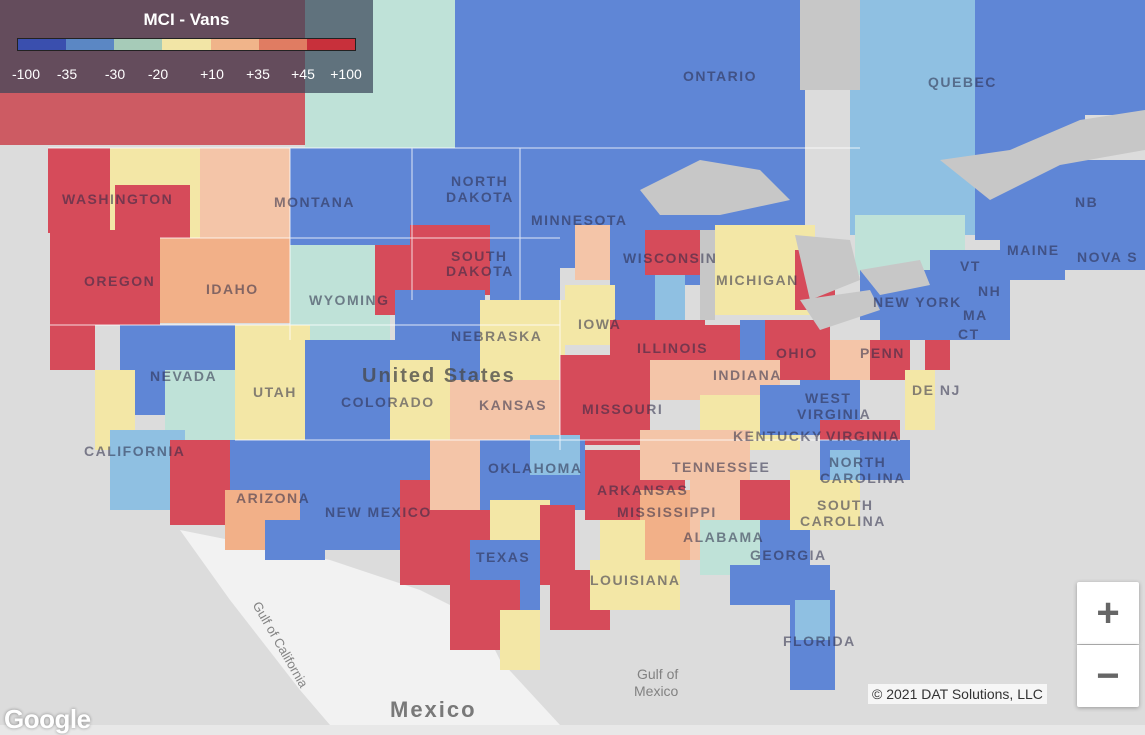 This screenshot has width=1145, height=735. I want to click on label-louisiana: LOUISIANA, so click(635, 580).